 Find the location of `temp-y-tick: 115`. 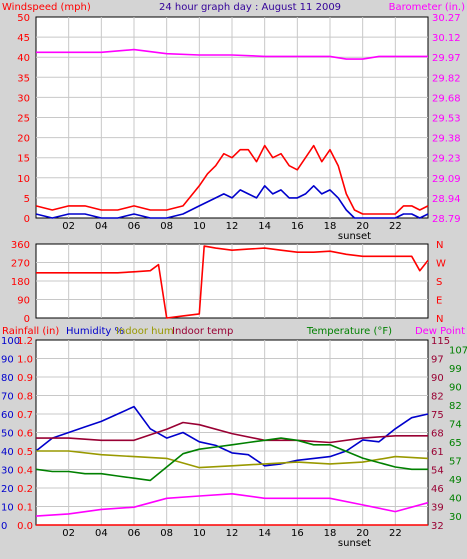

temp-y-tick: 115 is located at coordinates (440, 341).